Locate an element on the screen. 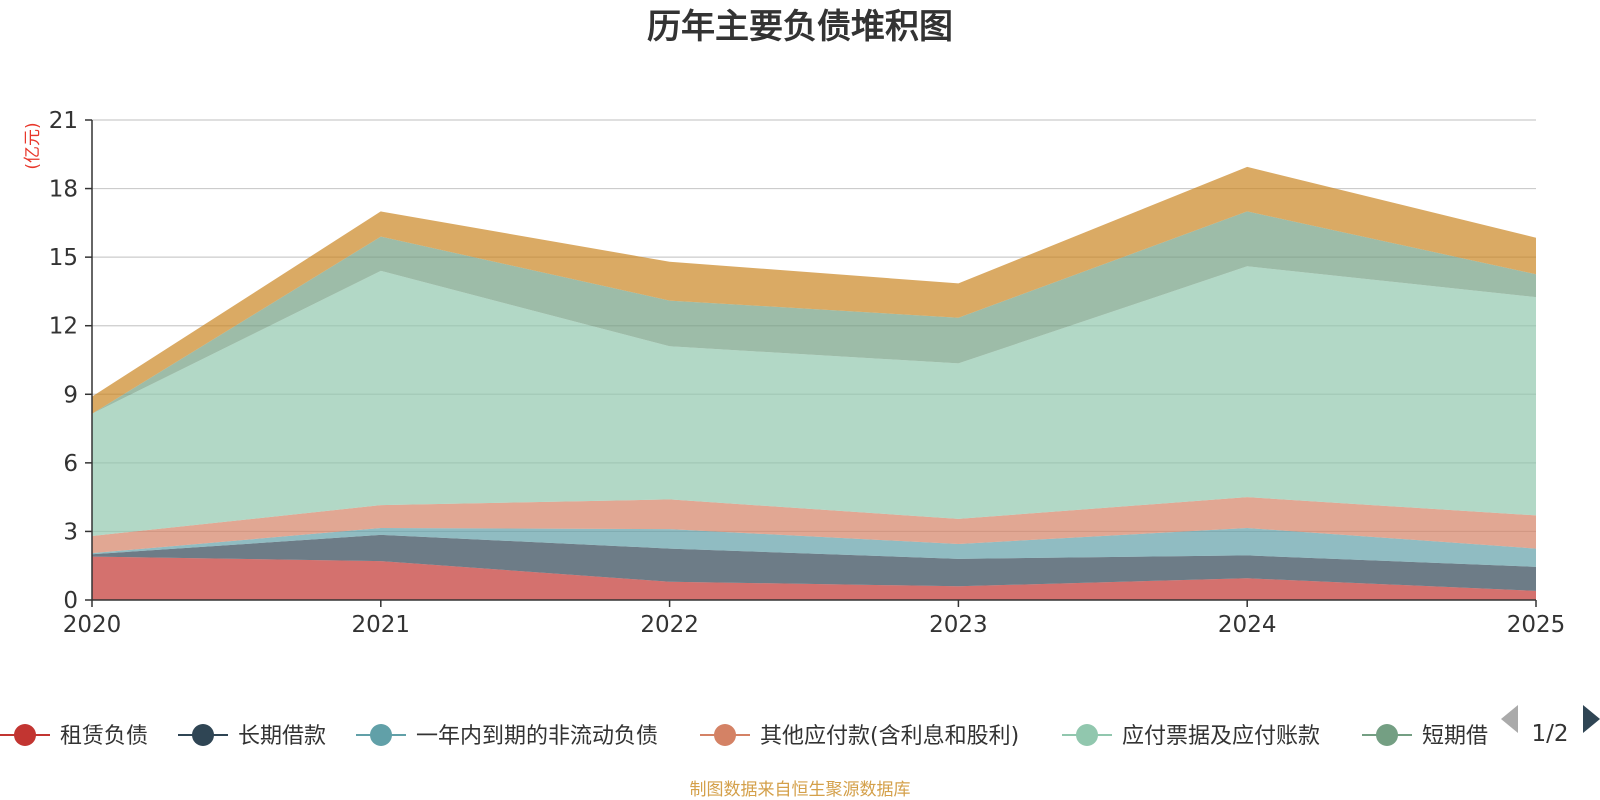  y-tick-label: 12 is located at coordinates (63, 327).